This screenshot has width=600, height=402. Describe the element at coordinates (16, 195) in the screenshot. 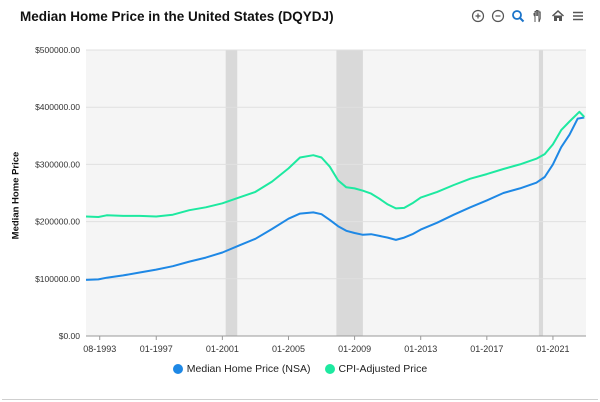

I see `y-axis-label: Median Home Price` at that location.